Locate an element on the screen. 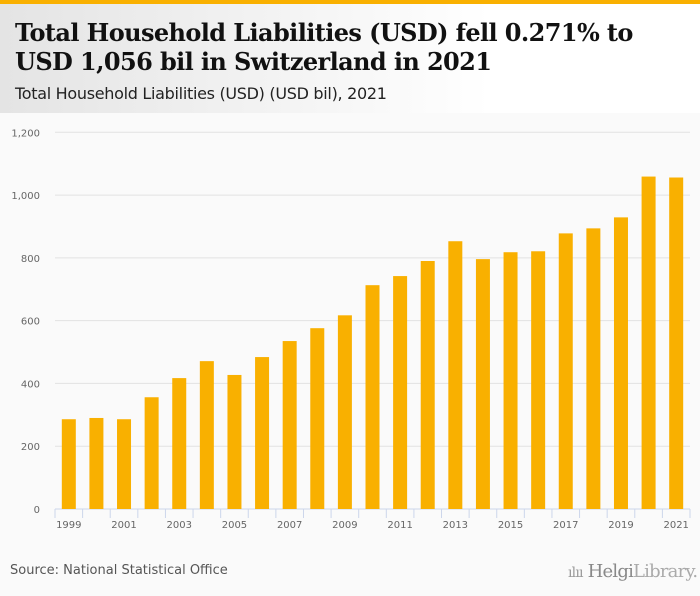  bar-2015 is located at coordinates (510, 380).